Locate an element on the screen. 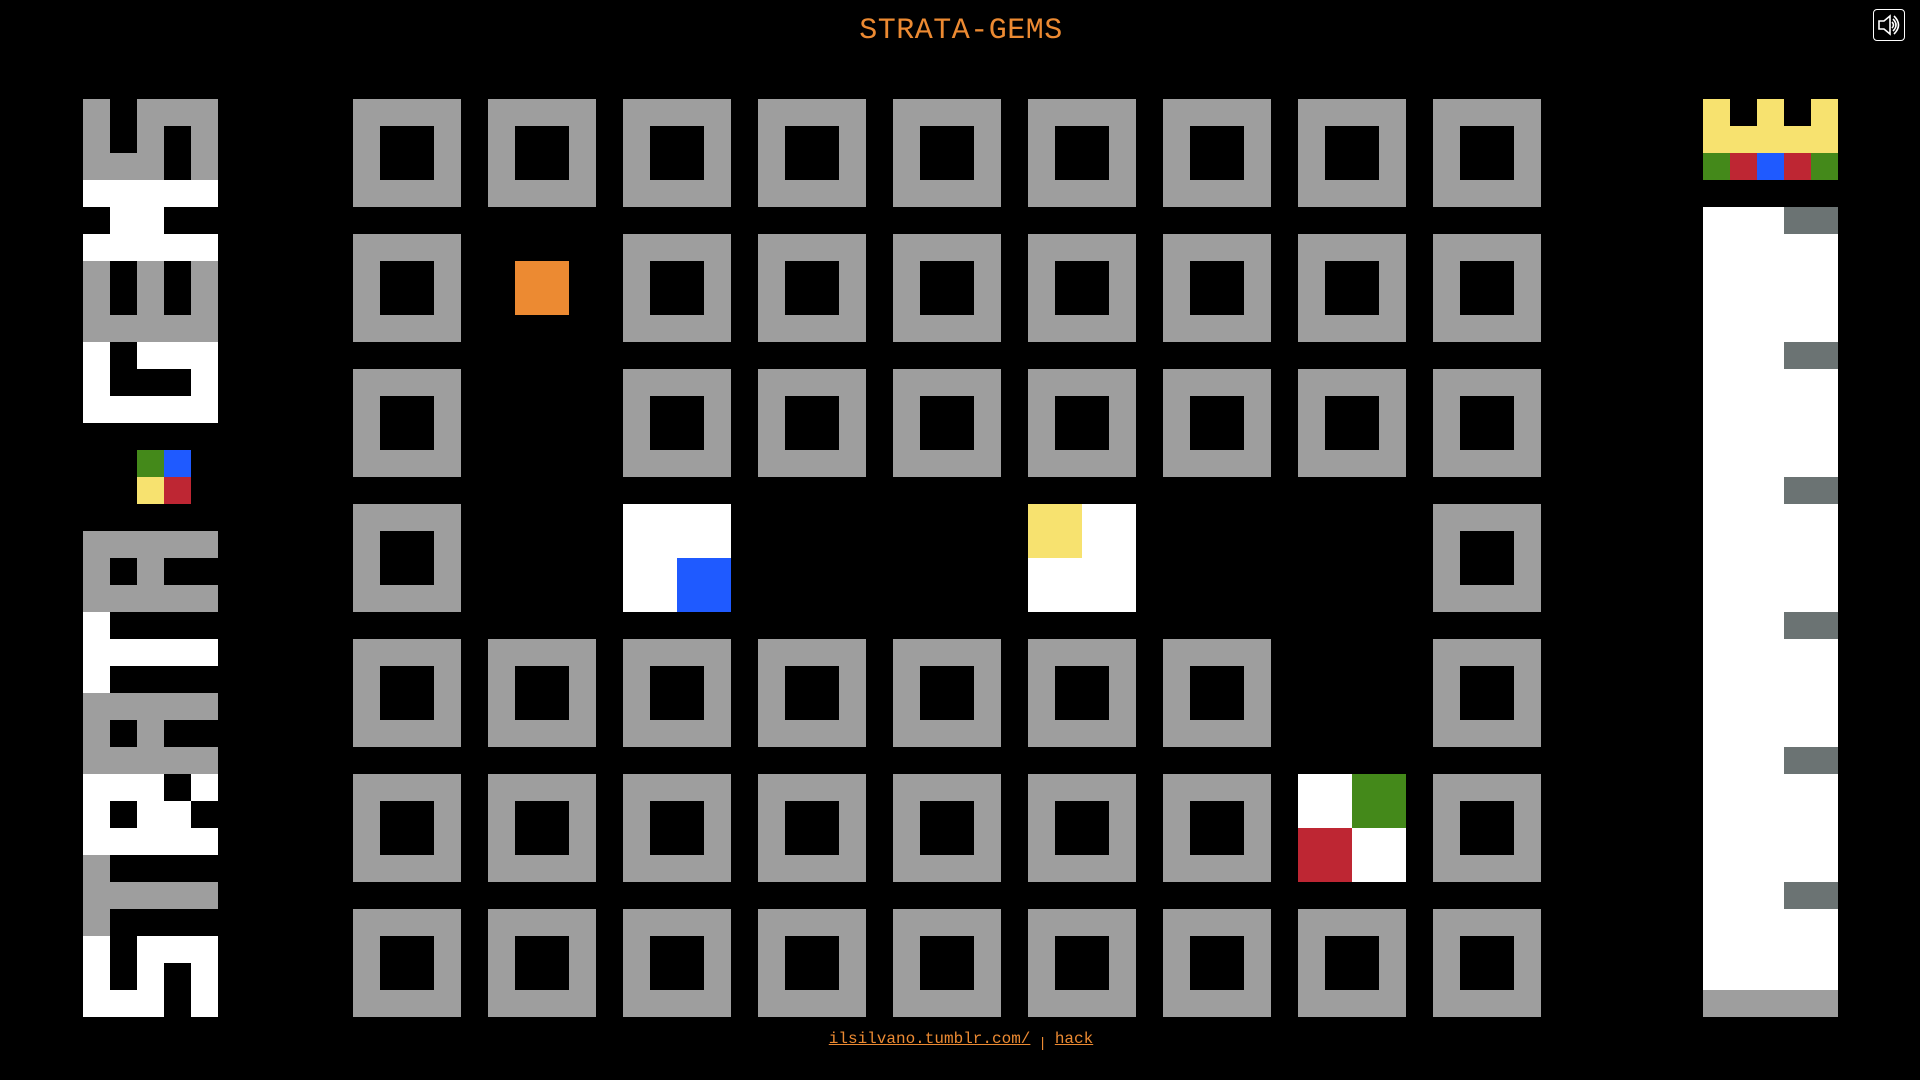  hack-link: hack is located at coordinates (1074, 1039).